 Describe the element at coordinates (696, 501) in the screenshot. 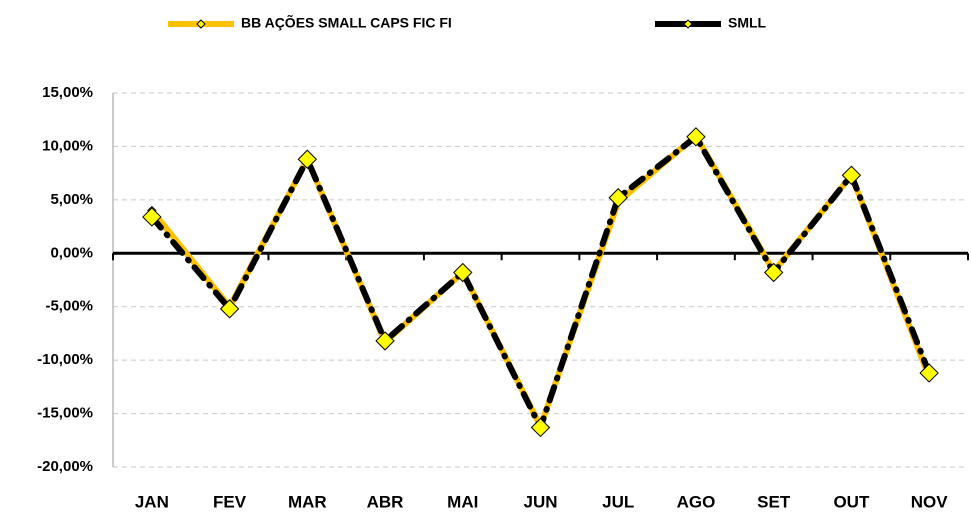

I see `x-tick-label: AGO` at that location.